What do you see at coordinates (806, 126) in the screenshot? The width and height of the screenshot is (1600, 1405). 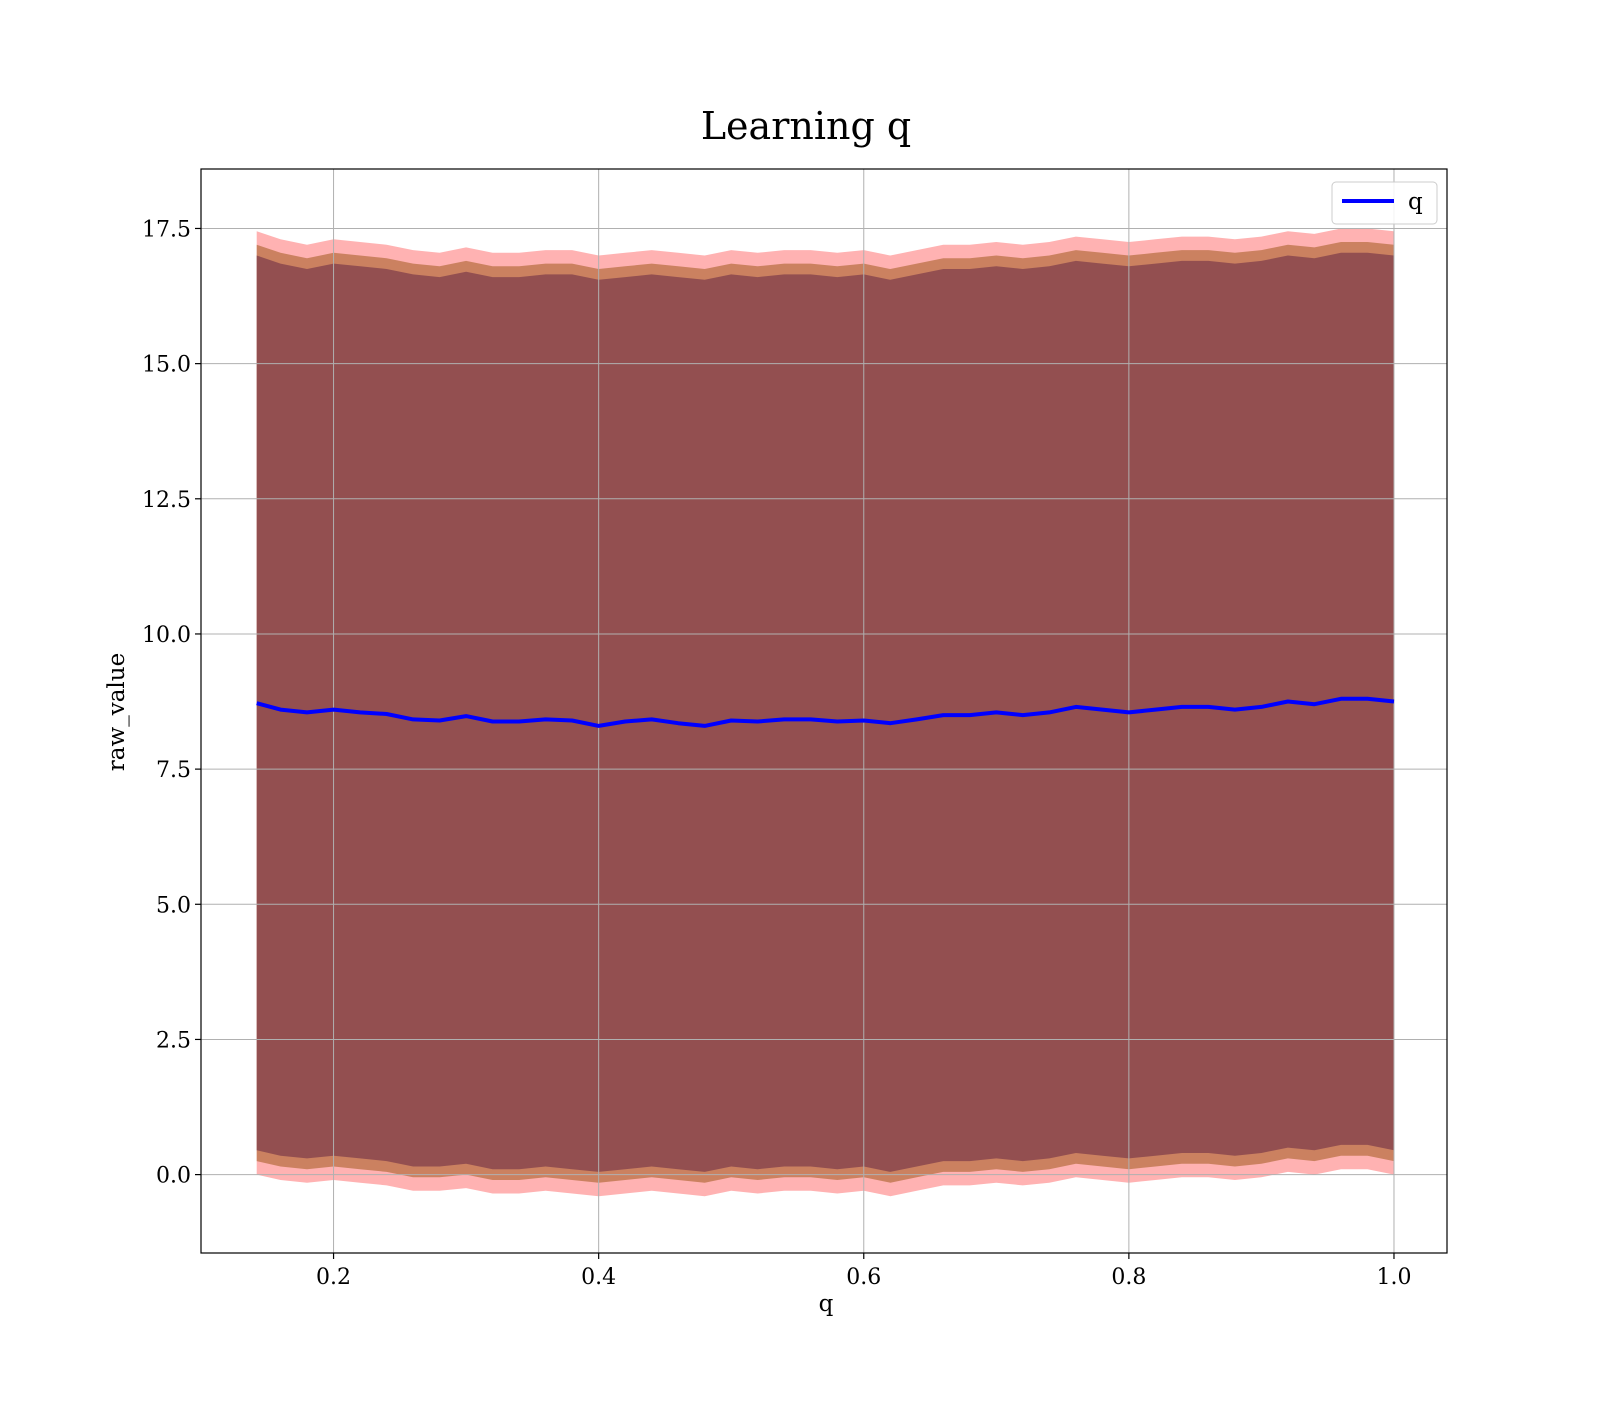 I see `chart-title: Learning q` at bounding box center [806, 126].